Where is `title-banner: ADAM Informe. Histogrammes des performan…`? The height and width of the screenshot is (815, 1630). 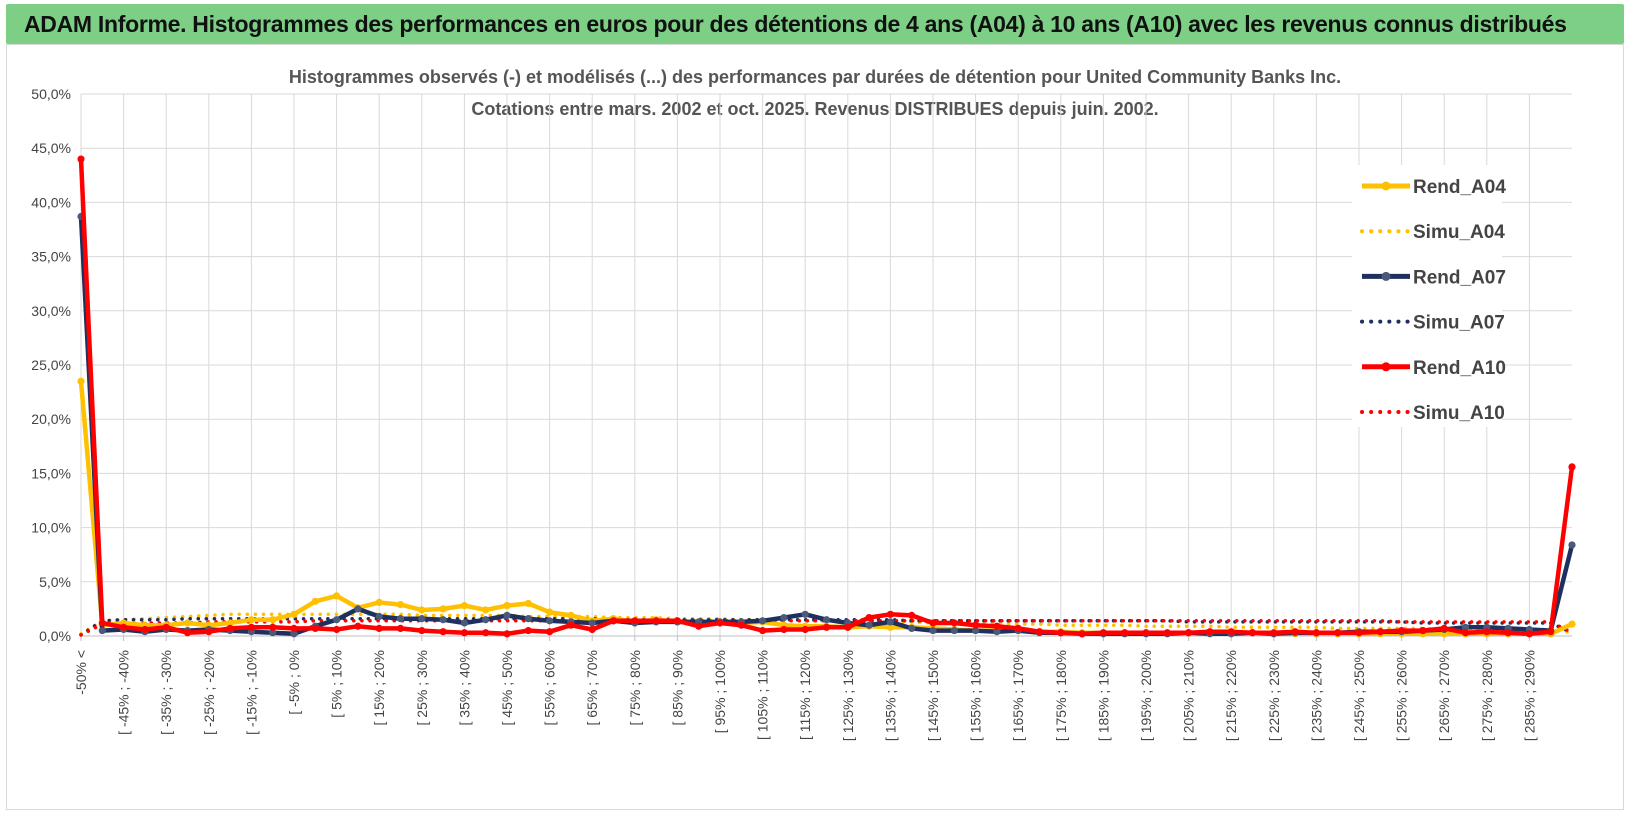
title-banner: ADAM Informe. Histogrammes des performan… is located at coordinates (815, 24).